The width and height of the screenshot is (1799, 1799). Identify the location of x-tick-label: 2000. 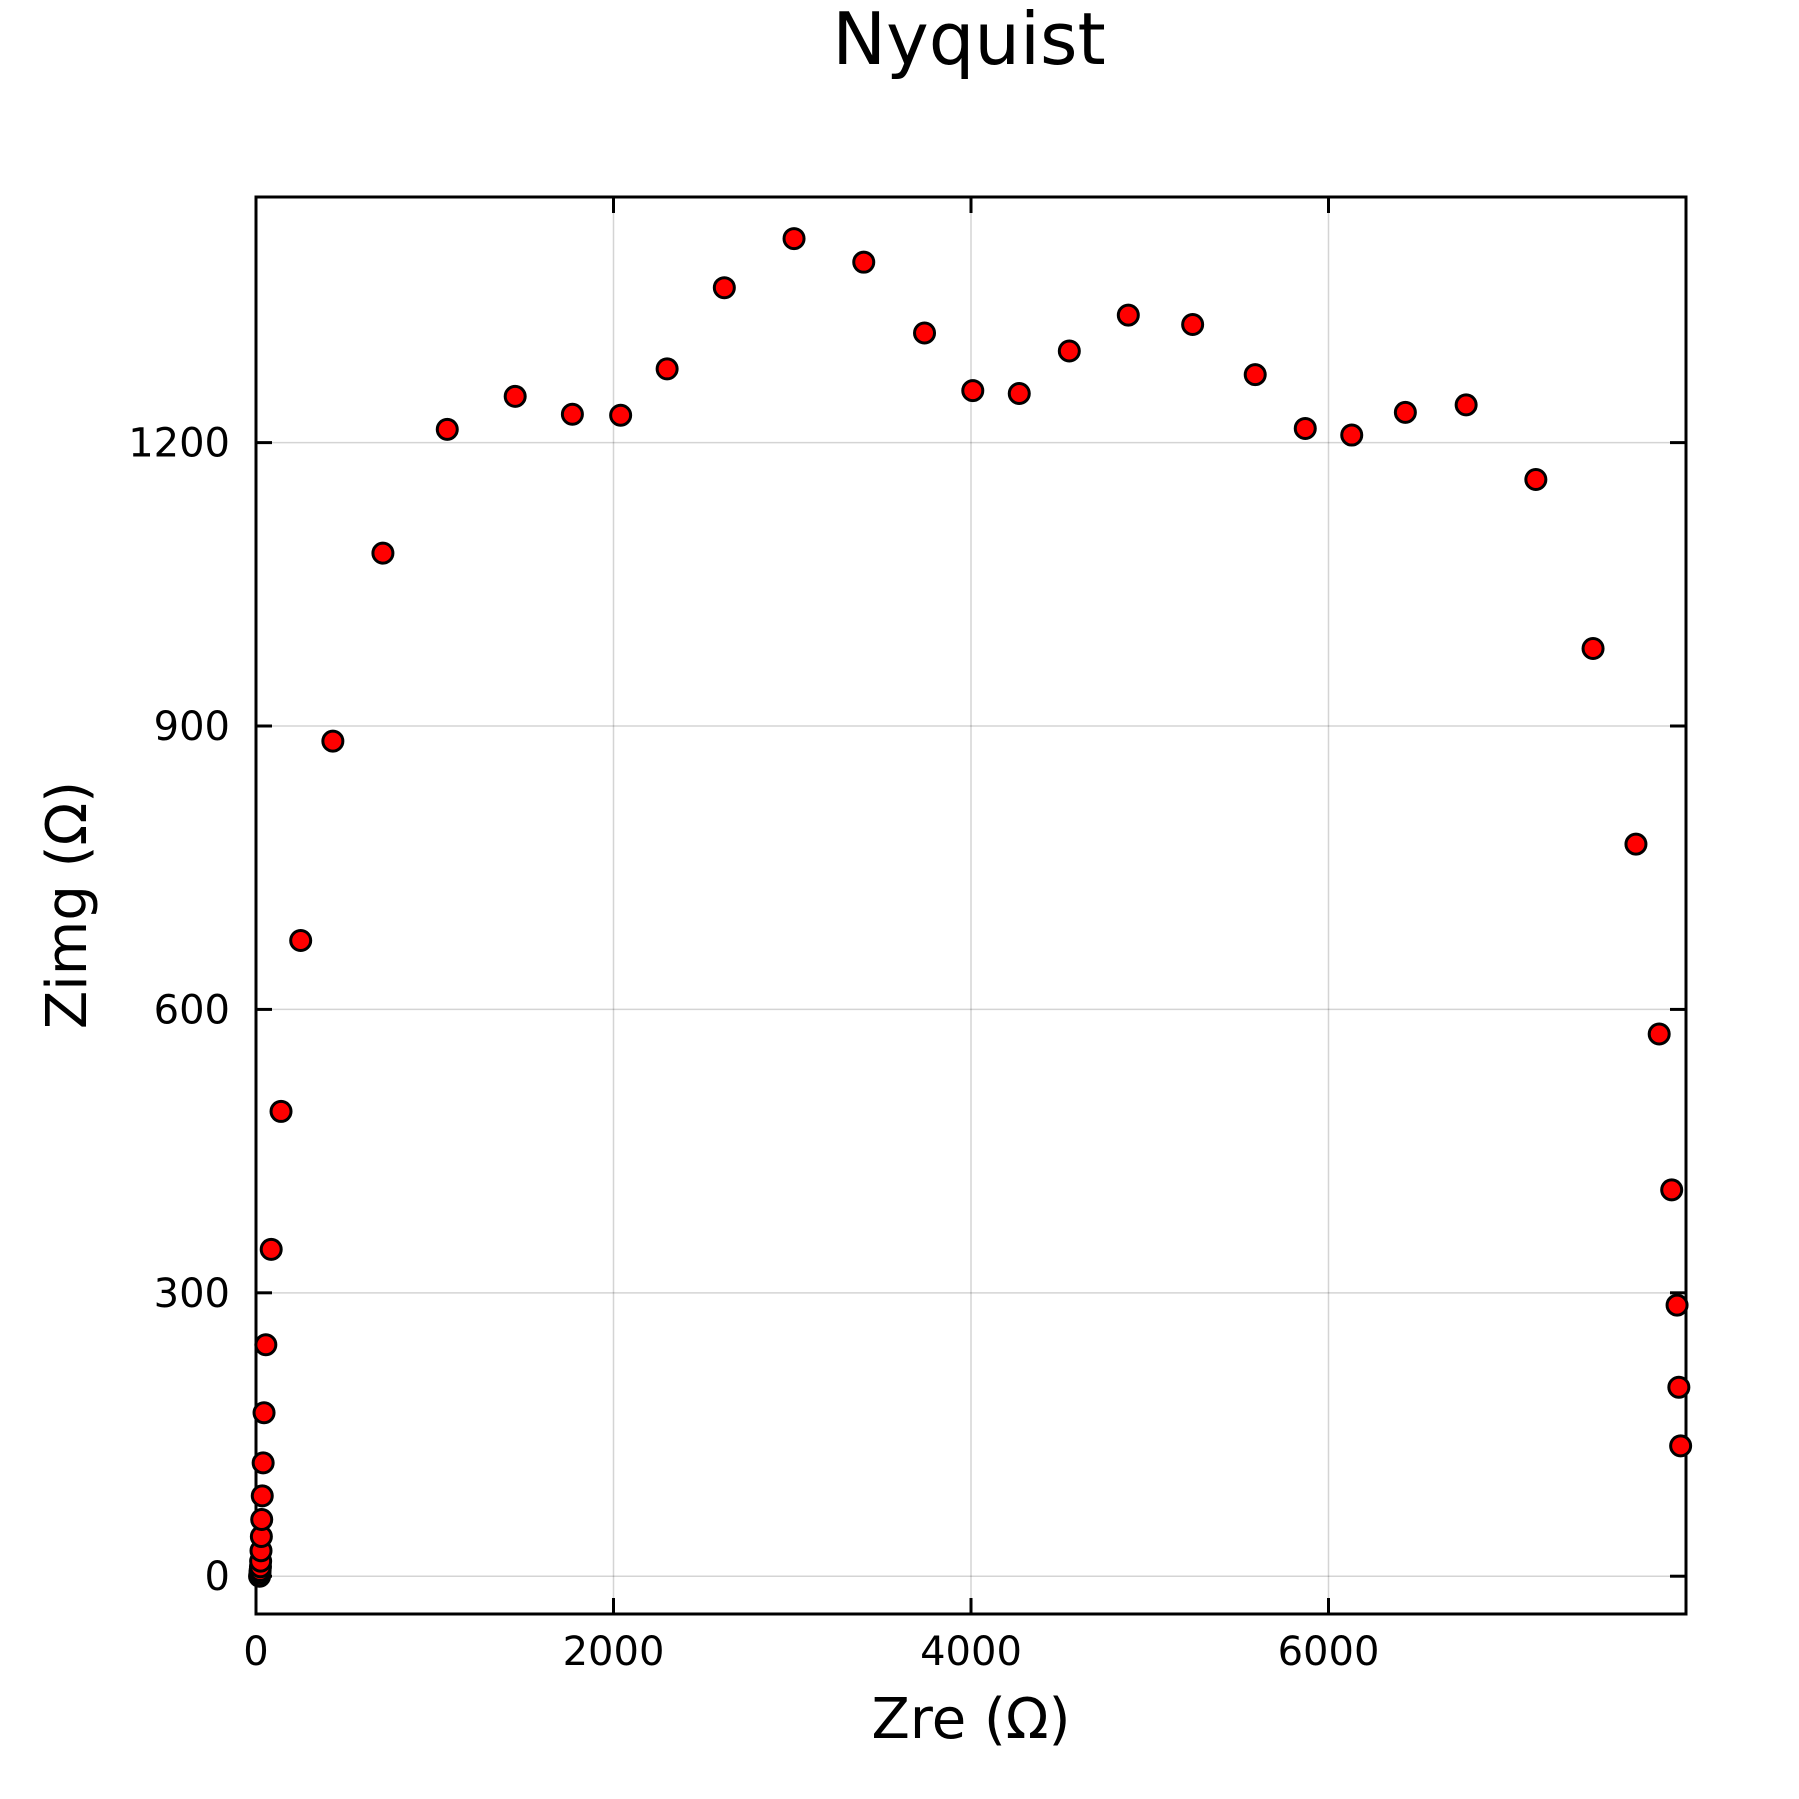
(614, 1652).